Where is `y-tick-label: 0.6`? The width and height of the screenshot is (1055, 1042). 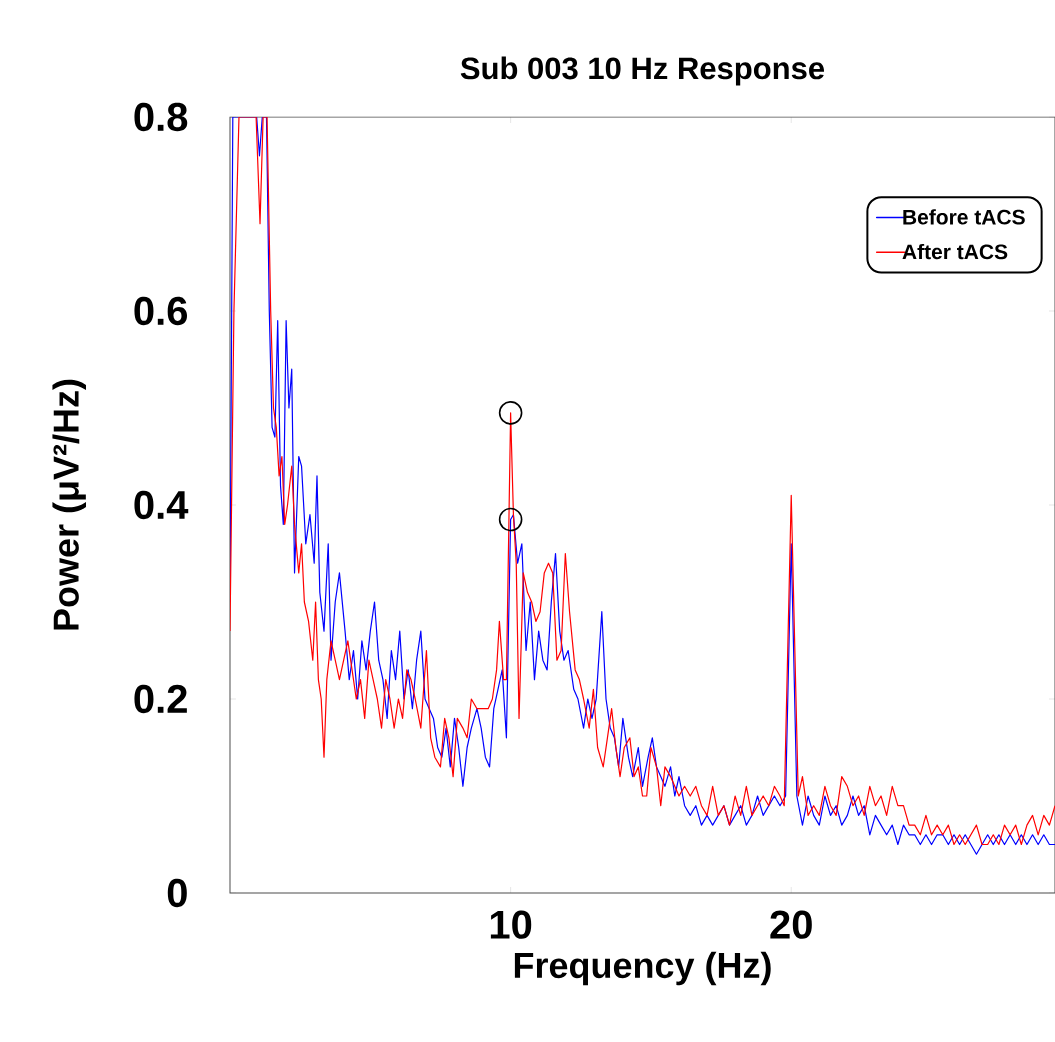 y-tick-label: 0.6 is located at coordinates (161, 311).